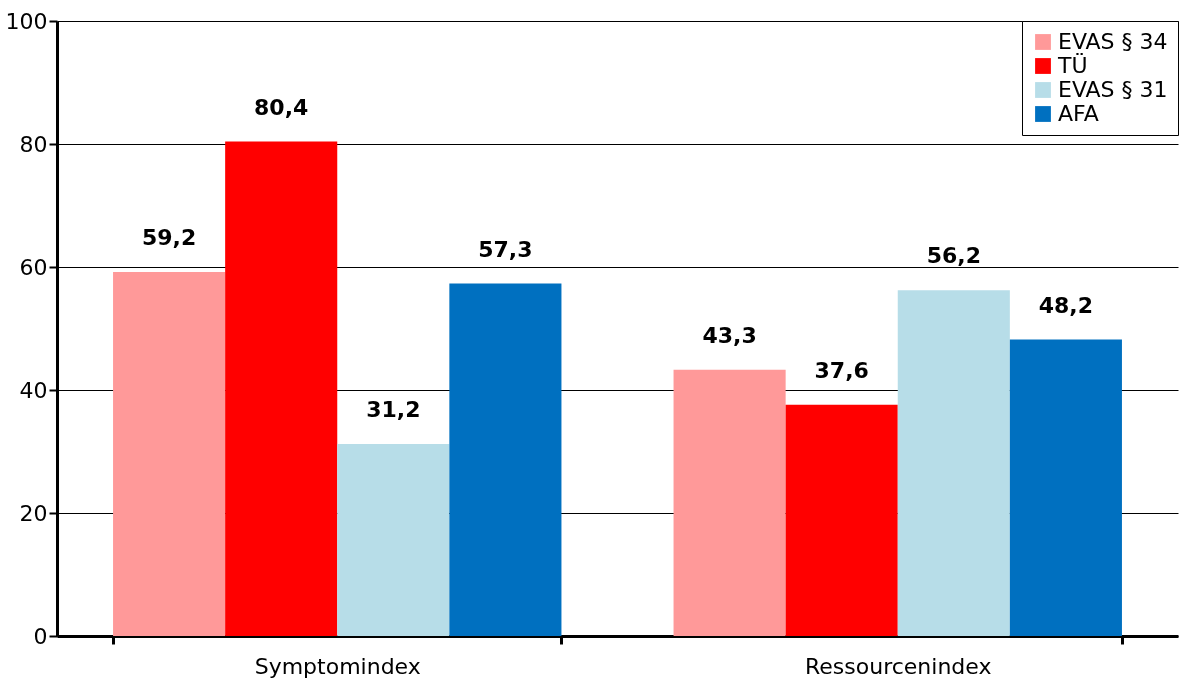  What do you see at coordinates (281, 107) in the screenshot?
I see `data-label: 80,4` at bounding box center [281, 107].